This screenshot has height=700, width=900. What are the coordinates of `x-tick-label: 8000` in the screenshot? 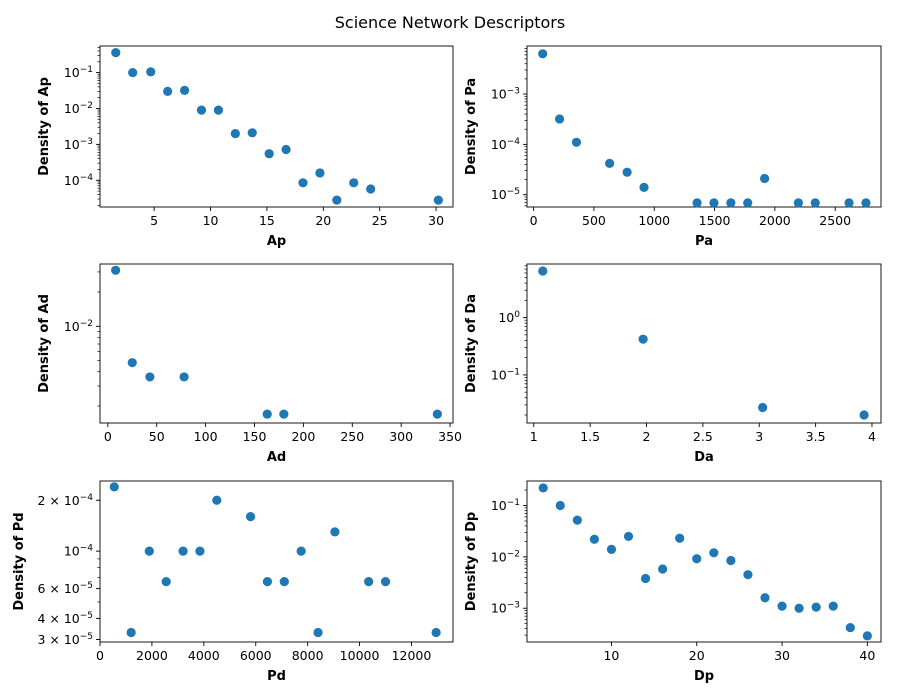 It's located at (308, 655).